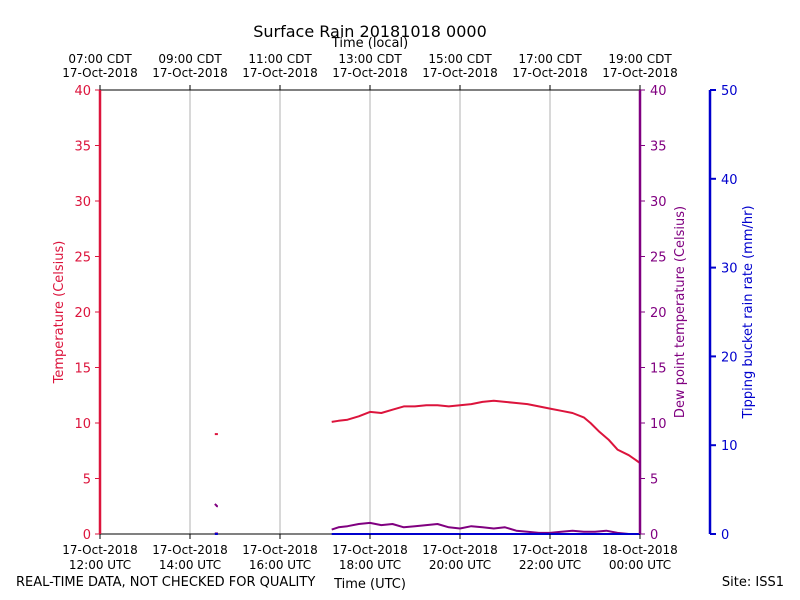 This screenshot has height=600, width=800. Describe the element at coordinates (82, 202) in the screenshot. I see `temperature-tick-label: 30` at that location.